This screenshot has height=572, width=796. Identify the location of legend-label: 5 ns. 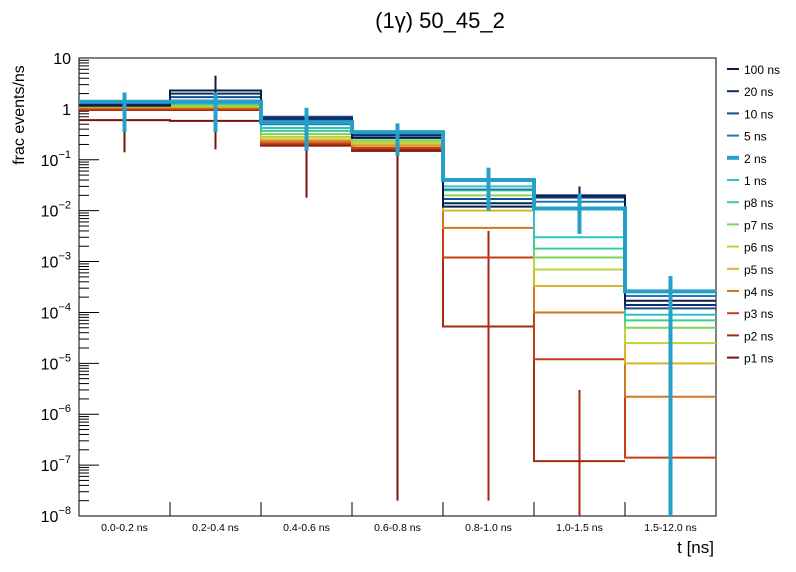
(755, 137).